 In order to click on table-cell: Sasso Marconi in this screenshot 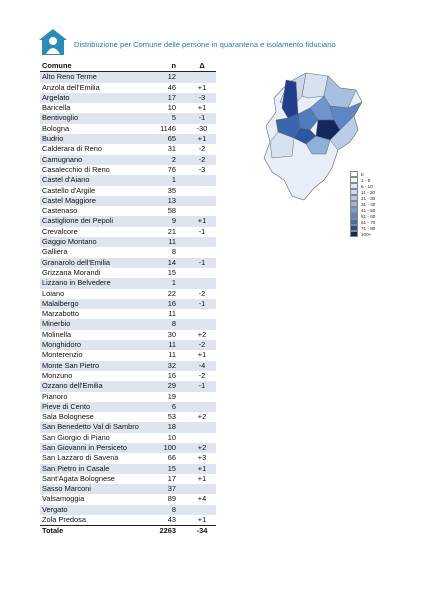, I will do `click(97, 489)`.